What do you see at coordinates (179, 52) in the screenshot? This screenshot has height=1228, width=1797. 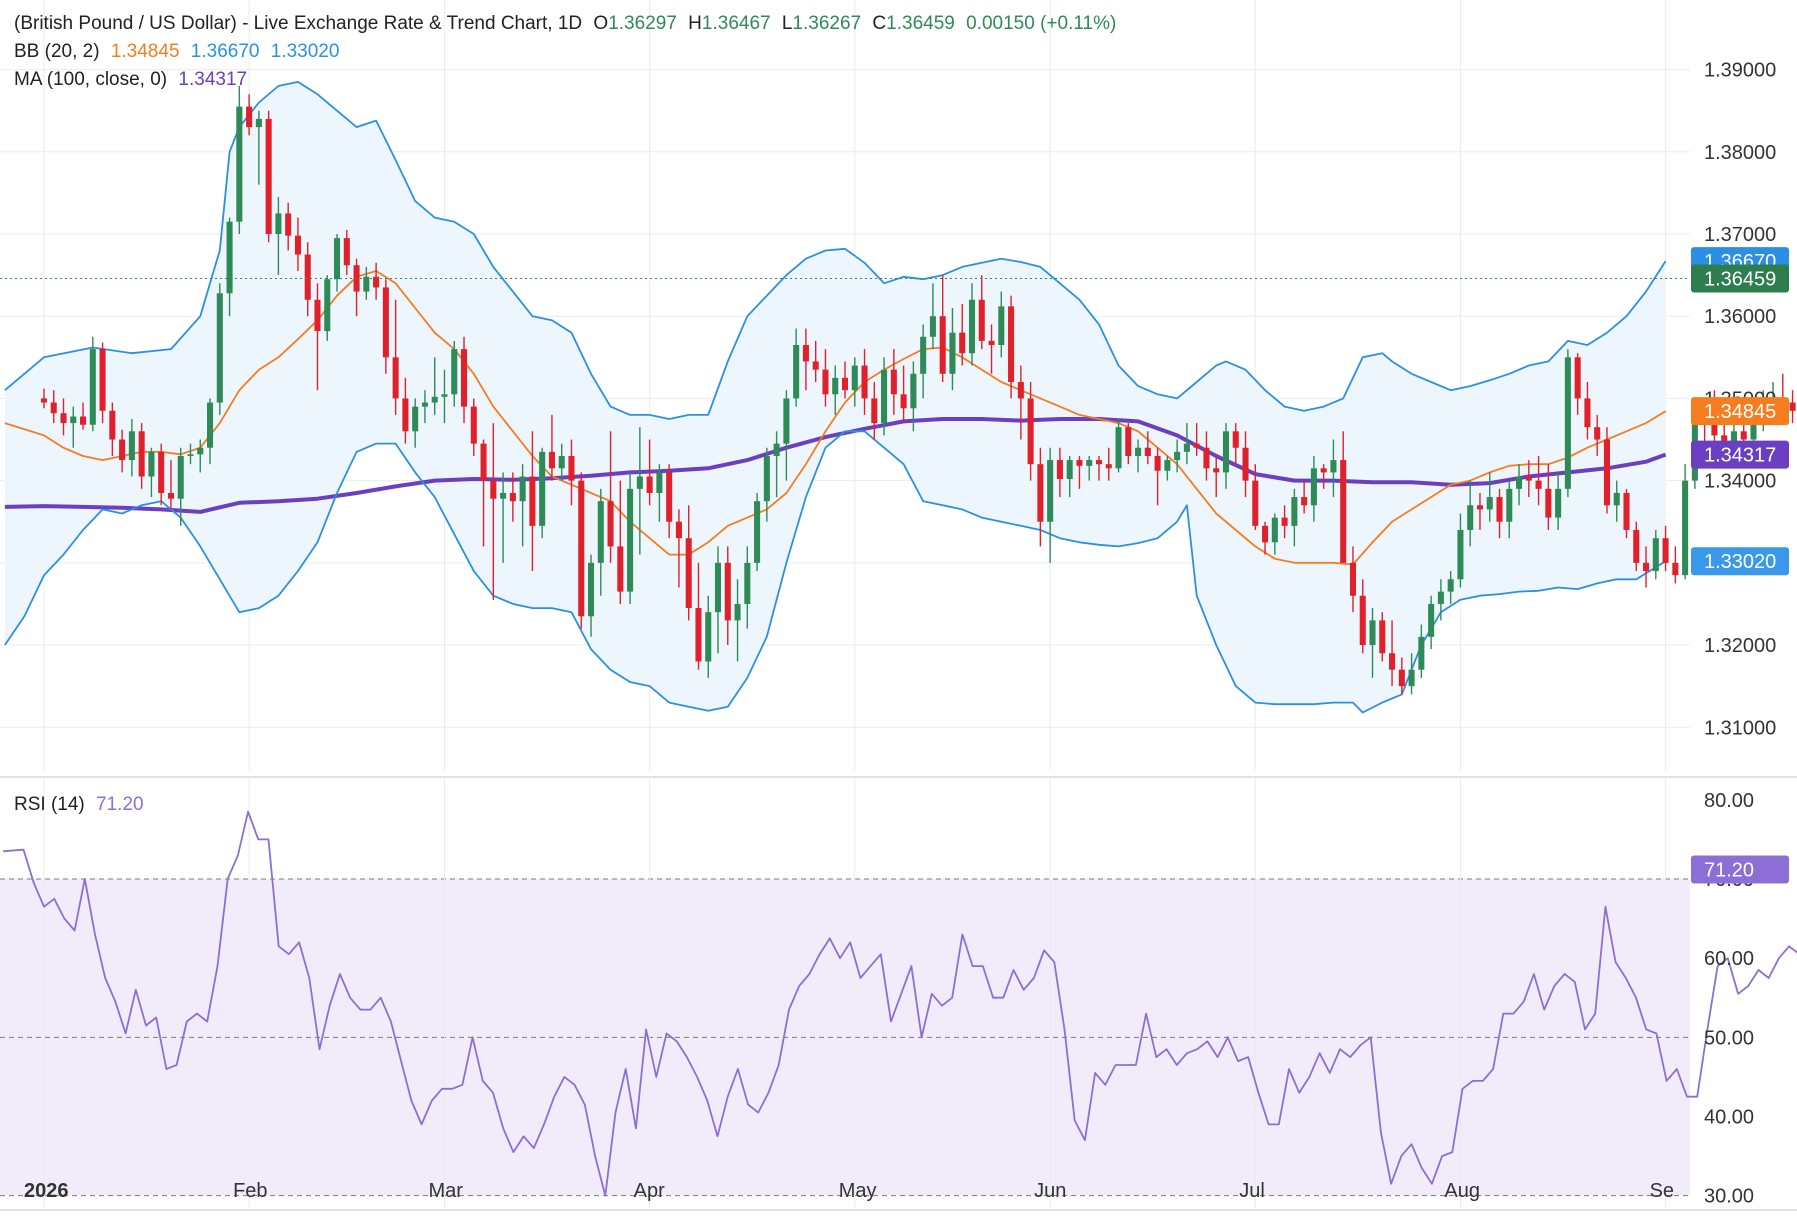 I see `bb-legend: BB (20, 2) 1.34845 1.36670 1.33020` at bounding box center [179, 52].